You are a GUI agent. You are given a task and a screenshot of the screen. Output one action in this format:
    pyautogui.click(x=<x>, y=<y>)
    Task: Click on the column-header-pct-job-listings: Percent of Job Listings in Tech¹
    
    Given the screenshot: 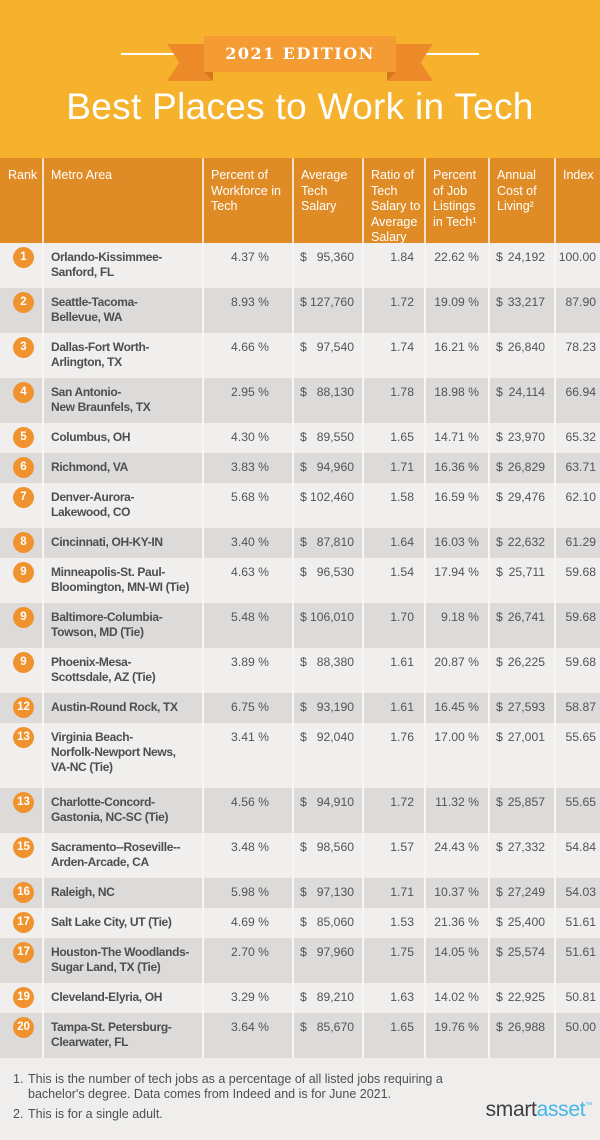 What is the action you would take?
    pyautogui.click(x=456, y=200)
    